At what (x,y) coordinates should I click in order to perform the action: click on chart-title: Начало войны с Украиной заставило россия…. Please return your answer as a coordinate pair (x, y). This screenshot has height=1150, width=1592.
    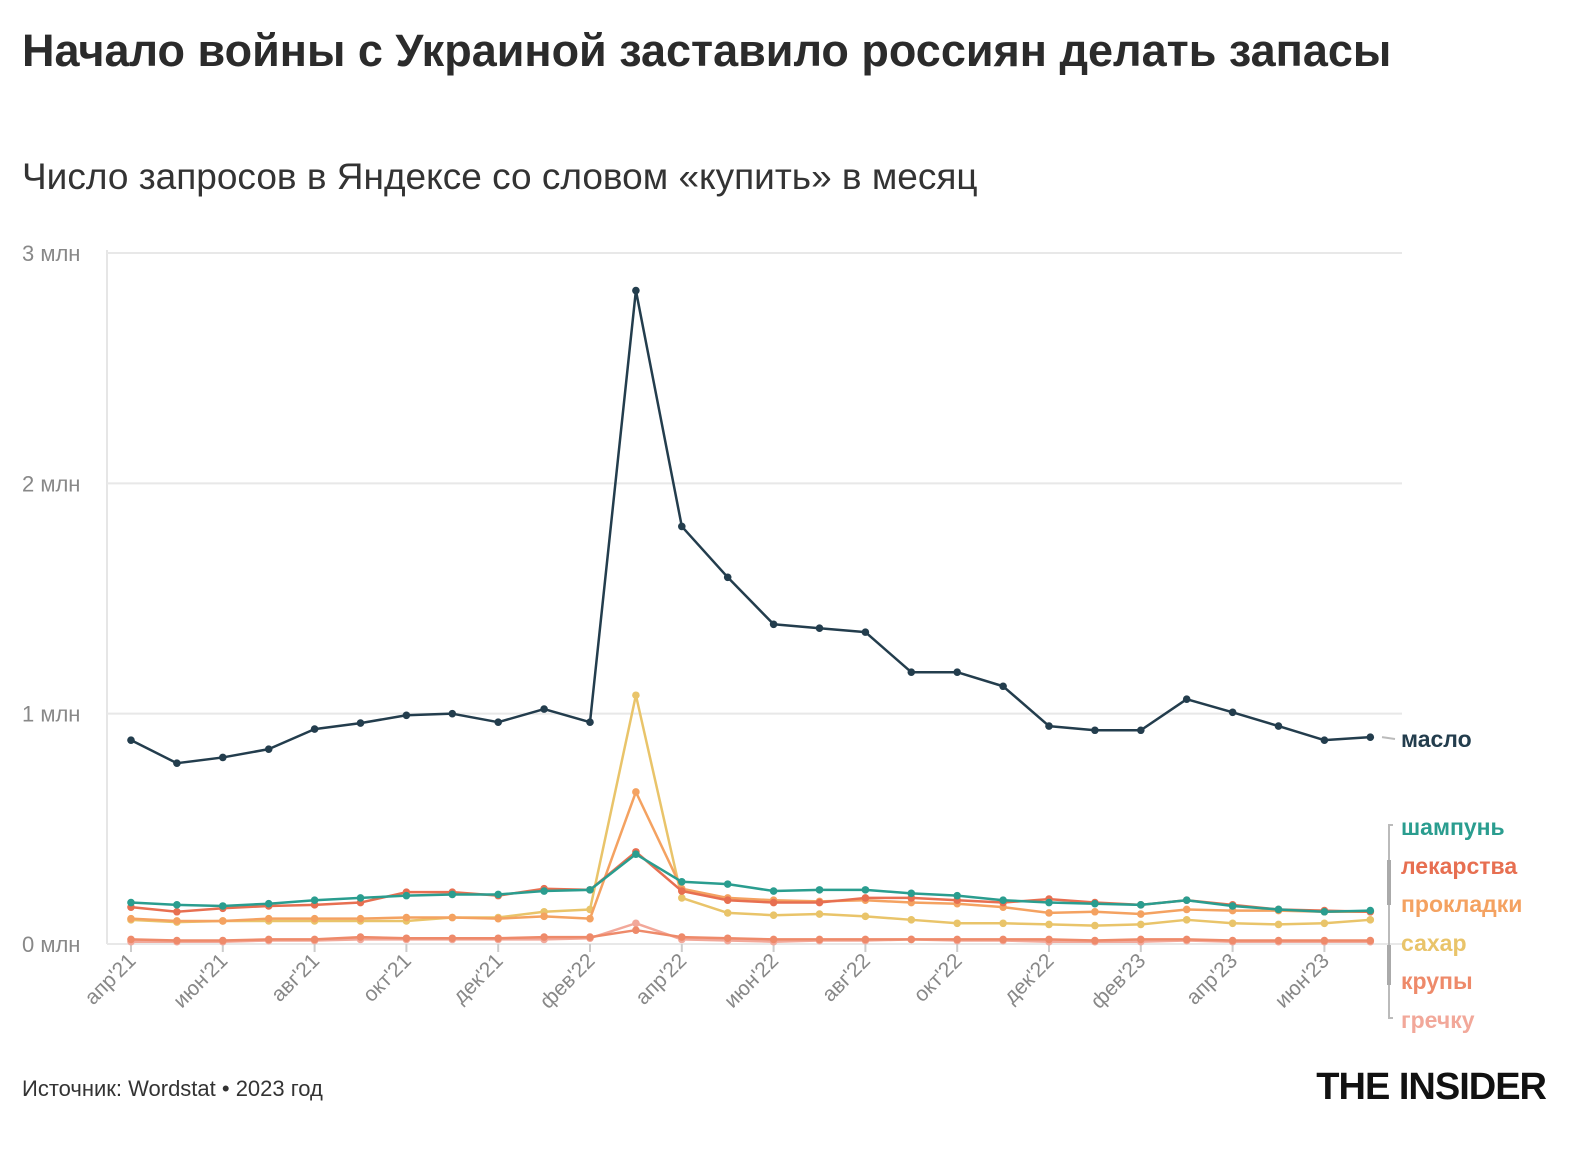
    Looking at the image, I should click on (707, 50).